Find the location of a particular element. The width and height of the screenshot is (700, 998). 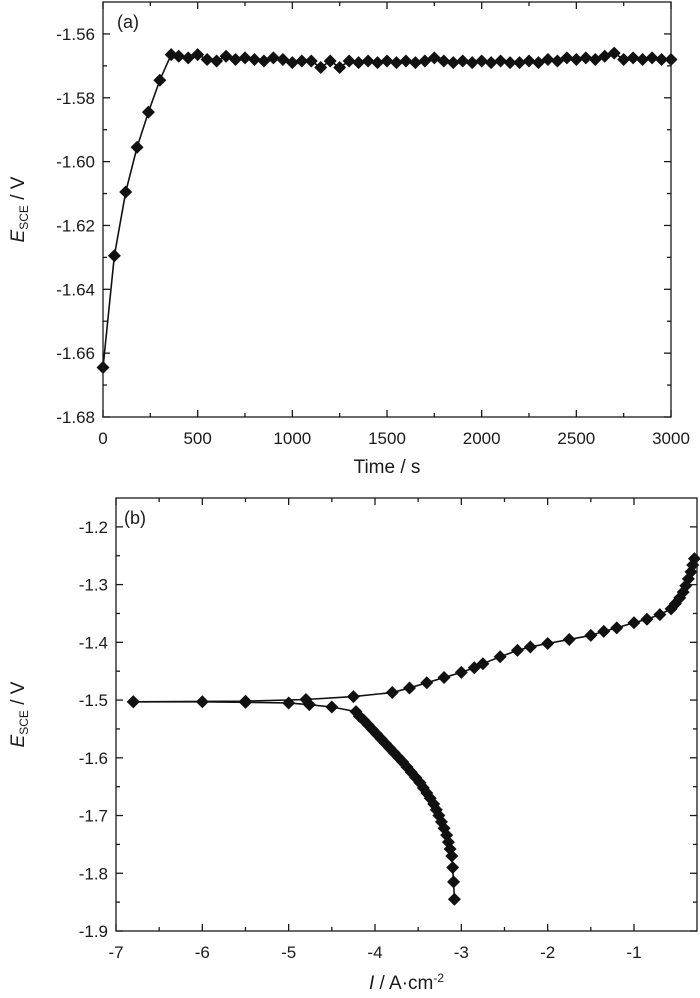

y-tick-label: -1.6 is located at coordinates (93, 758).